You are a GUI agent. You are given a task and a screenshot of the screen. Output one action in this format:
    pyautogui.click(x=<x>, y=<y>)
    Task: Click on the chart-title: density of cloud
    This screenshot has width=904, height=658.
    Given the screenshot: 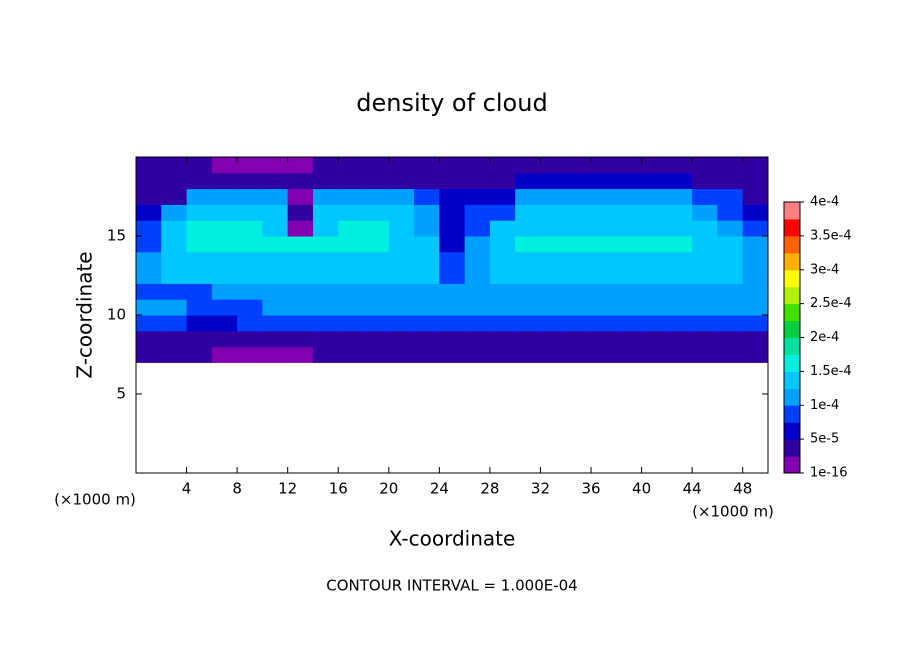 What is the action you would take?
    pyautogui.click(x=451, y=103)
    